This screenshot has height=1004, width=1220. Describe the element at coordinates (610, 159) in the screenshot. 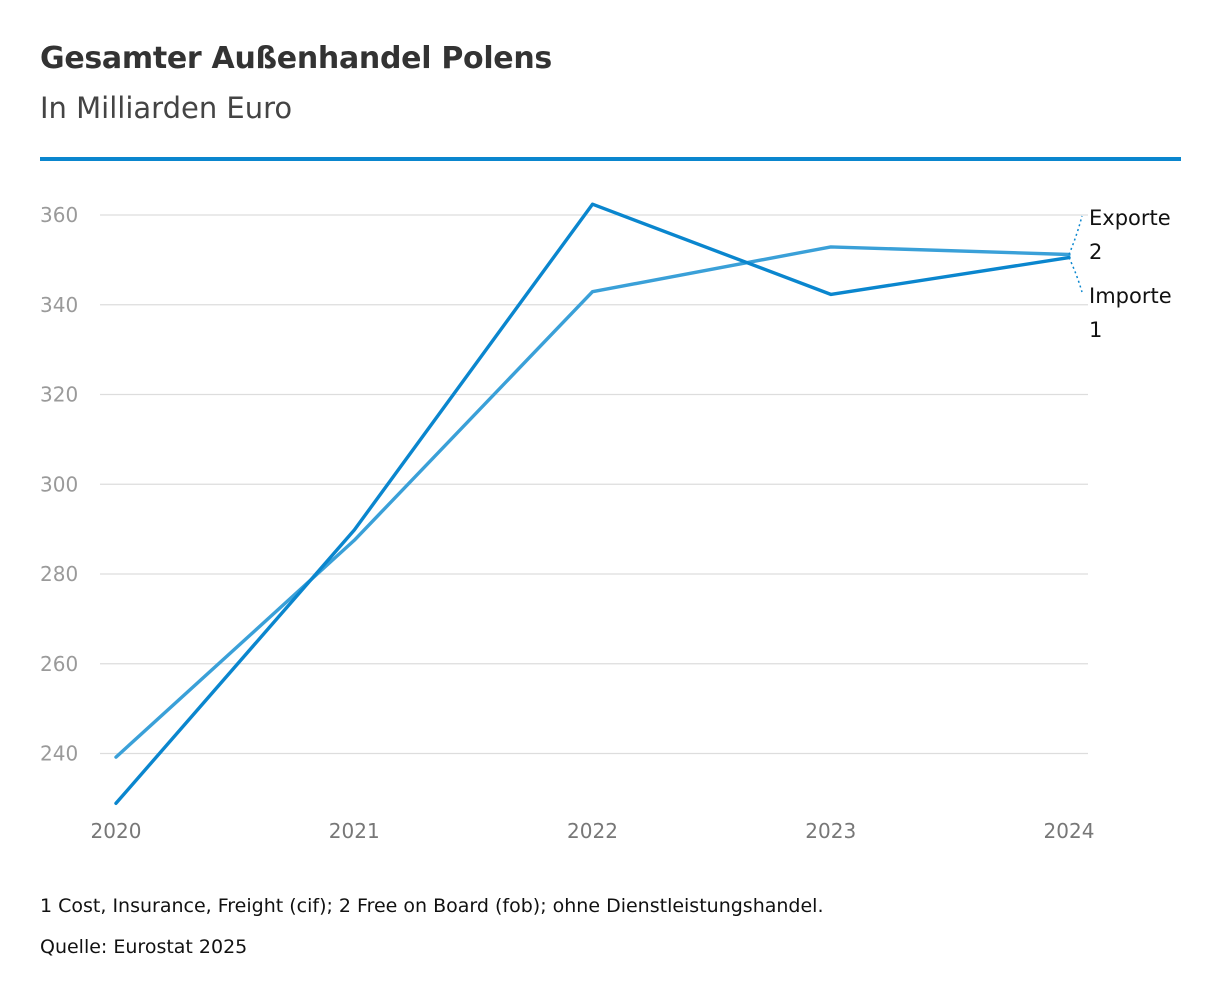

I see `title-divider` at that location.